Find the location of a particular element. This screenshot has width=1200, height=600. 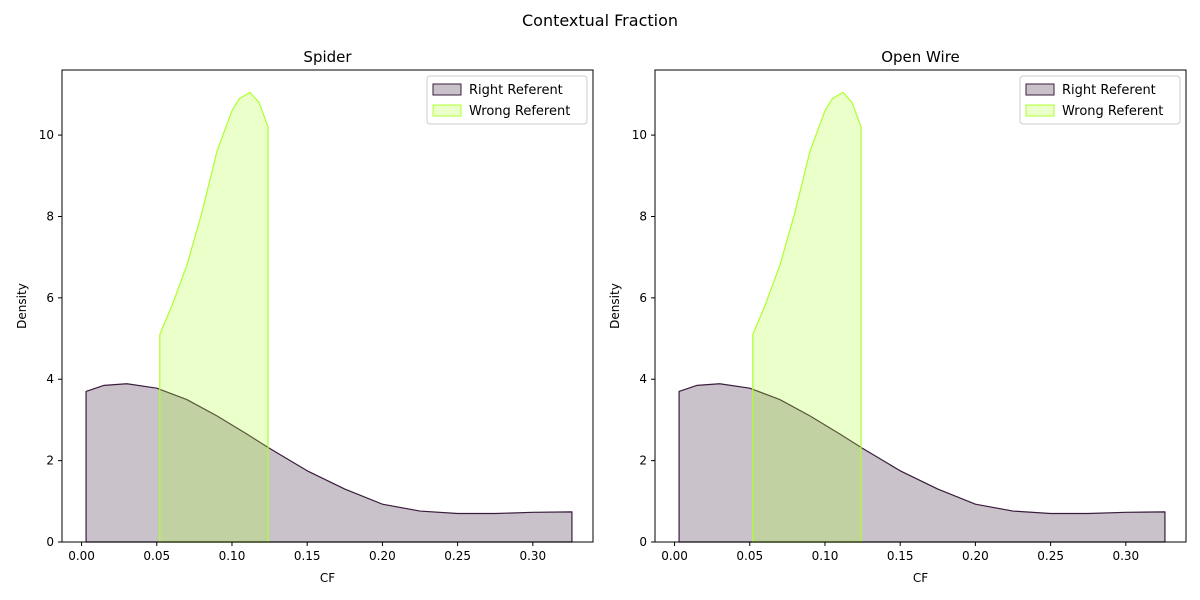

subplot-title: Open Wire is located at coordinates (920, 57).